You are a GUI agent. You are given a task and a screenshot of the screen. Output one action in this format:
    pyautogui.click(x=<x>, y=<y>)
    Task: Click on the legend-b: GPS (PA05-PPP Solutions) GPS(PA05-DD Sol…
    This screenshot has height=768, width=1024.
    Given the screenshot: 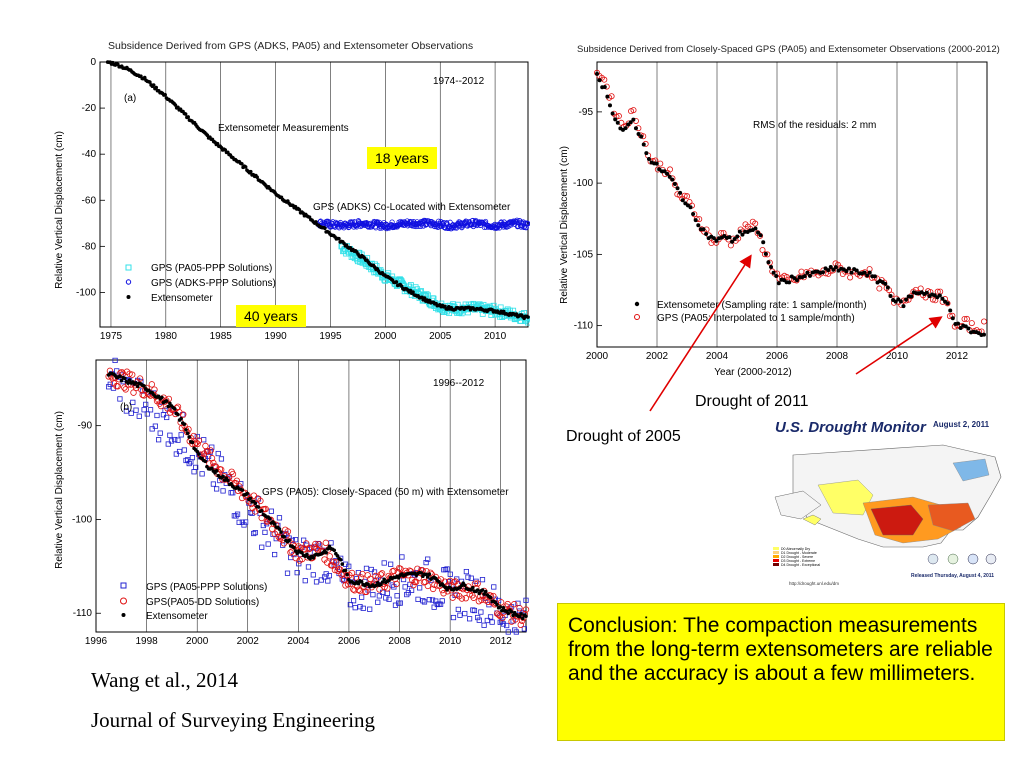 What is the action you would take?
    pyautogui.click(x=193, y=602)
    